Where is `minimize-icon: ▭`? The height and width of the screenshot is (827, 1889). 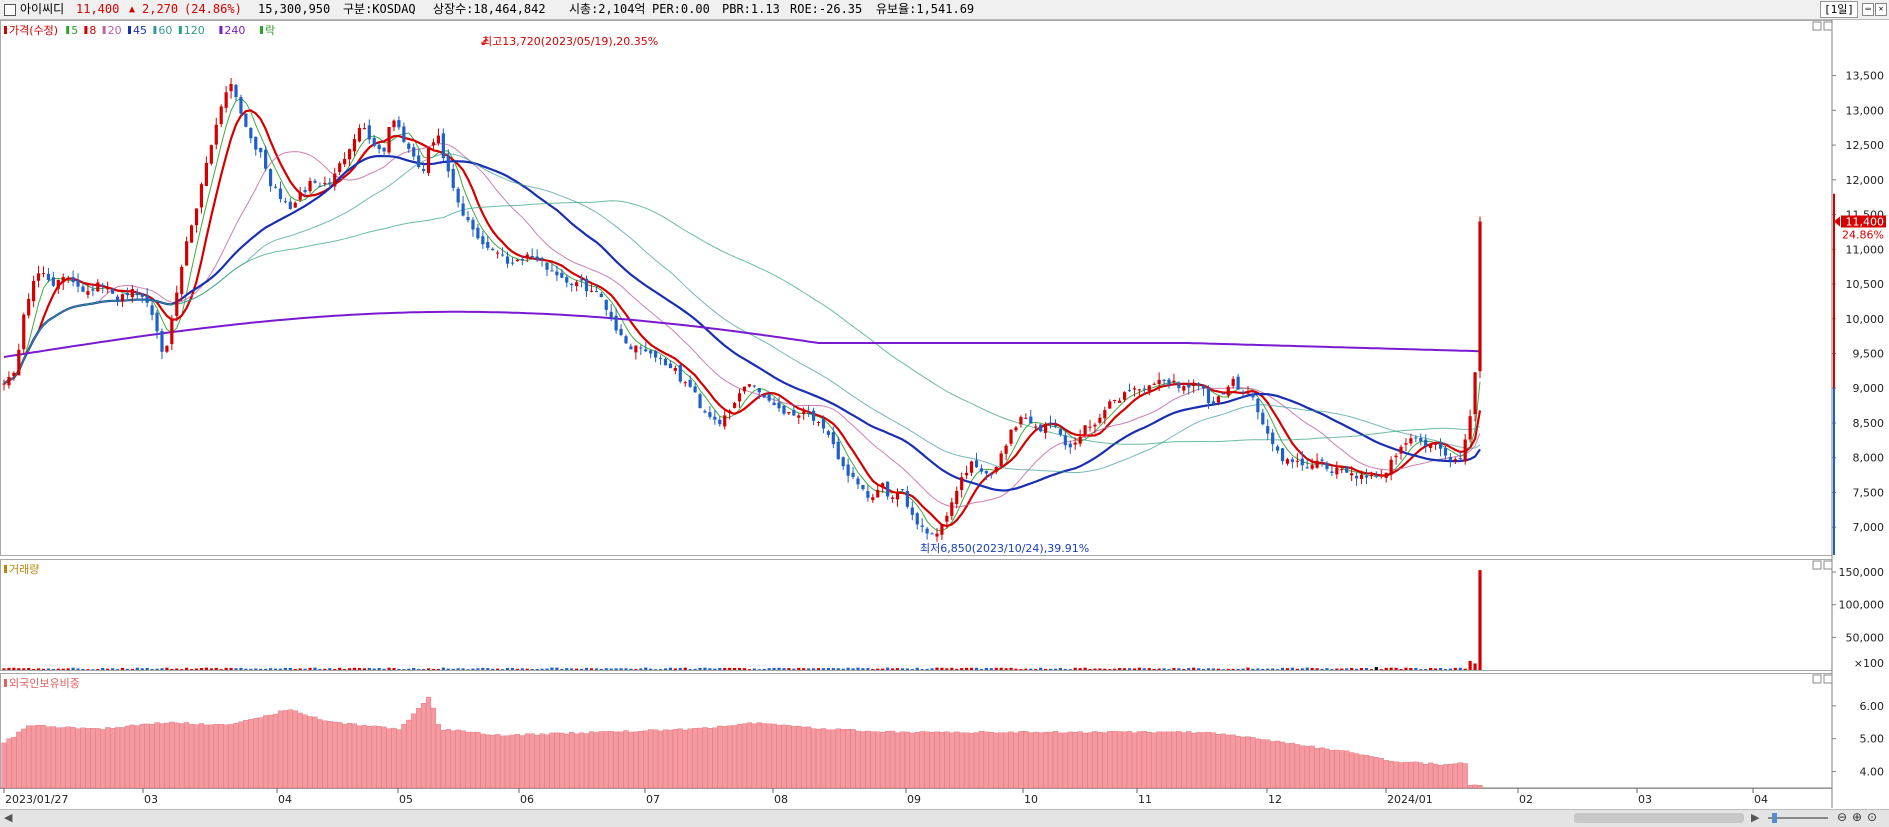
minimize-icon: ▭ is located at coordinates (1868, 9).